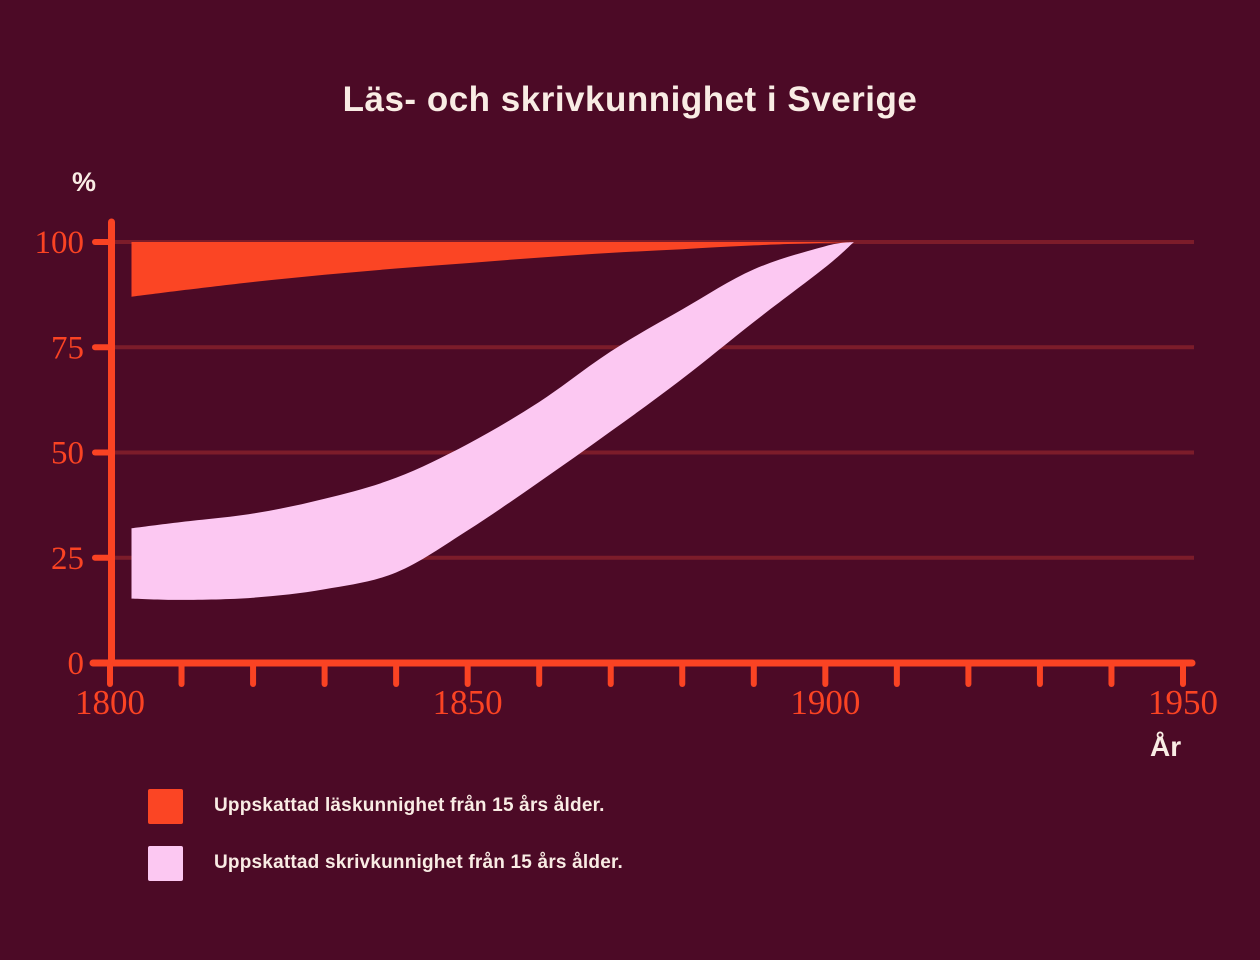 This screenshot has height=960, width=1260. Describe the element at coordinates (825, 702) in the screenshot. I see `x-tick-label-1900: 1900` at that location.